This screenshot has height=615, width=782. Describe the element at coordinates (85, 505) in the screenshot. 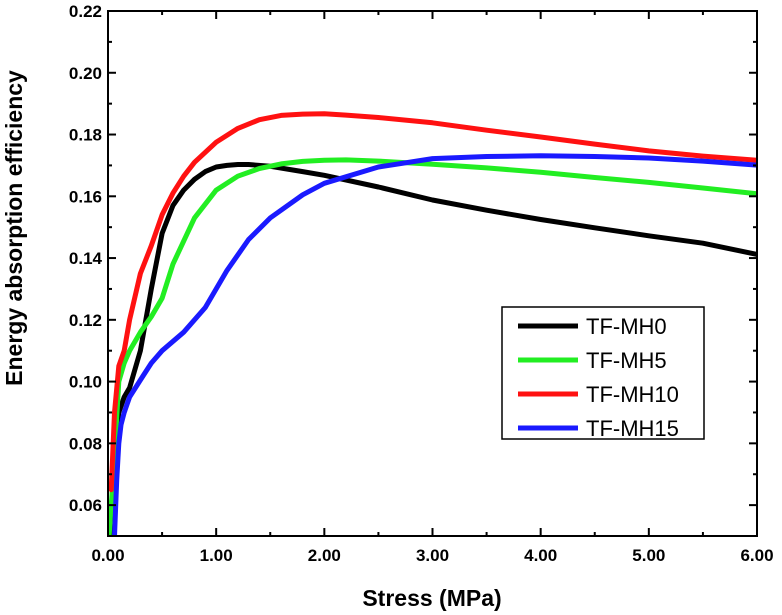

I see `y-tick-label: 0.06` at that location.